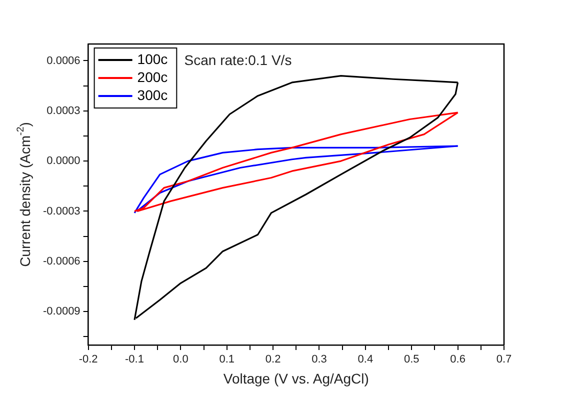 Image resolution: width=587 pixels, height=412 pixels. Describe the element at coordinates (61, 261) in the screenshot. I see `y-tick-label: -0.0006` at that location.